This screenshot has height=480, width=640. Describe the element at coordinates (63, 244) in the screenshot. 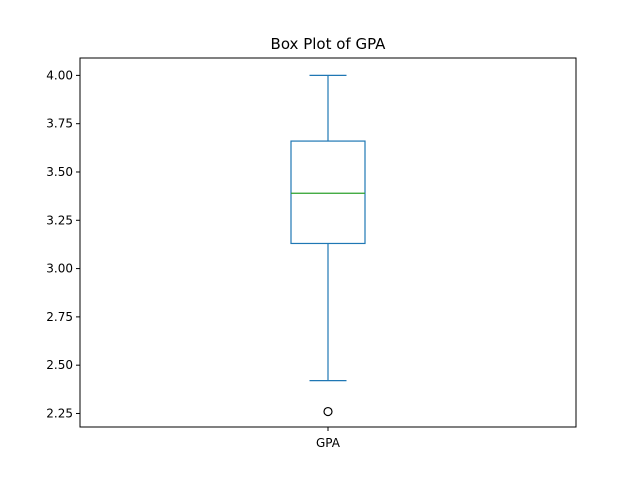

I see `y-axis: 2.25 2.50 2.75 3.00 3.25 3.50 3.75 4.00` at that location.